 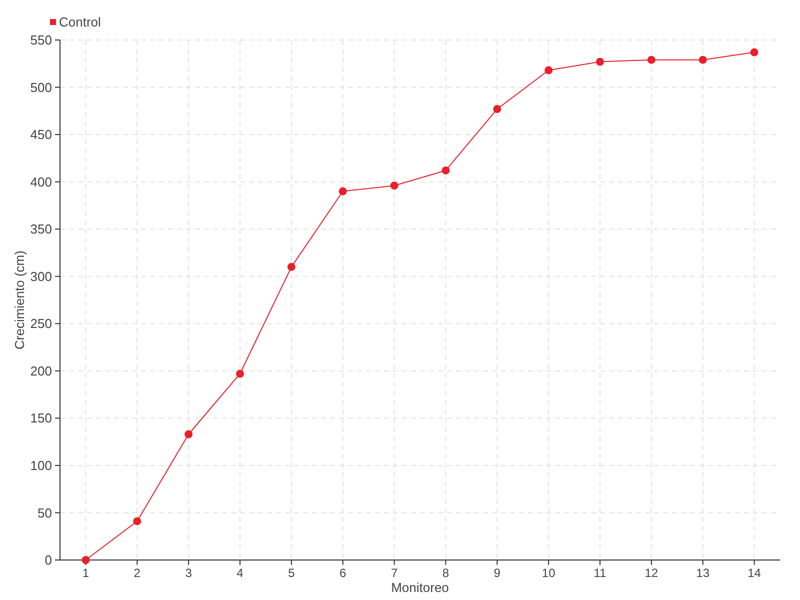 I want to click on y-tick-label: 0, so click(x=48, y=560).